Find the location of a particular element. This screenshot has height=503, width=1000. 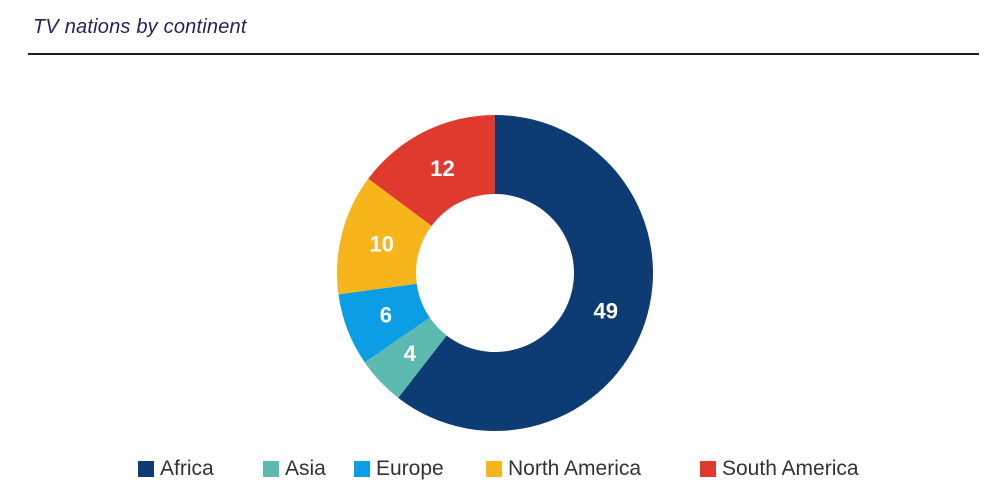

legend-swatch-south-america is located at coordinates (708, 469).